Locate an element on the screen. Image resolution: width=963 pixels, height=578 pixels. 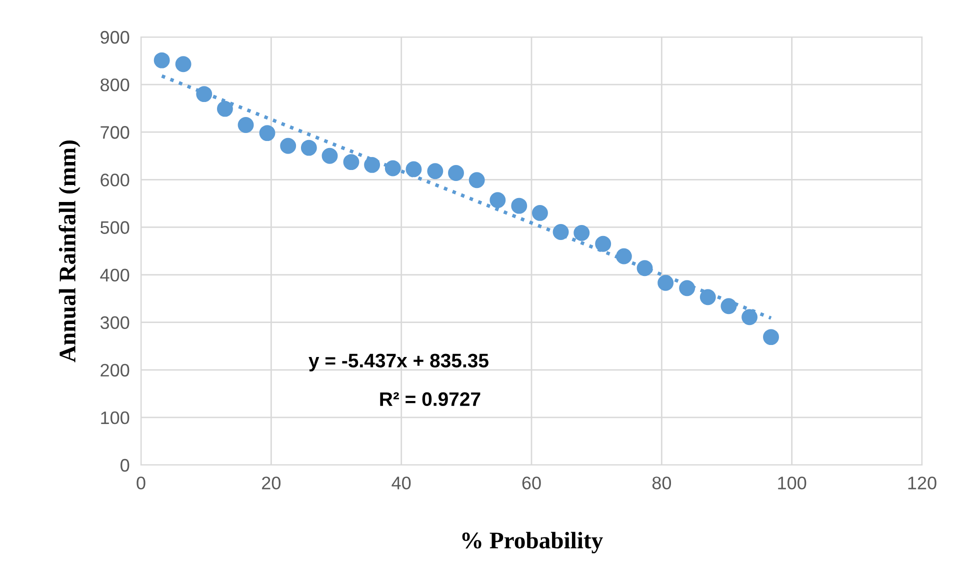
y-tick-label: 0 is located at coordinates (125, 465).